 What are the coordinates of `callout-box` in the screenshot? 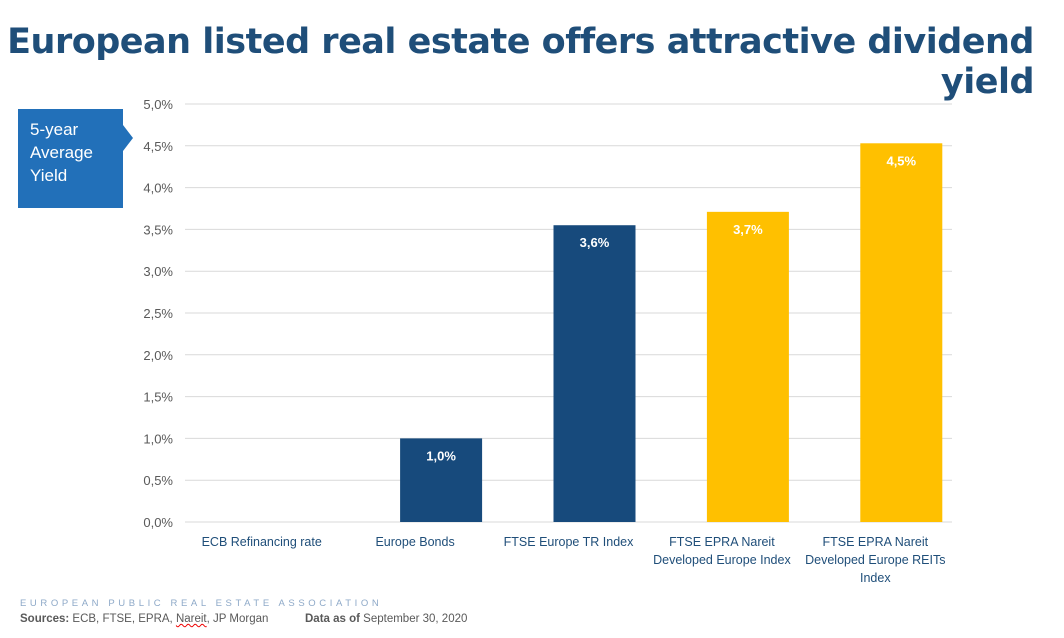 It's located at (70, 158).